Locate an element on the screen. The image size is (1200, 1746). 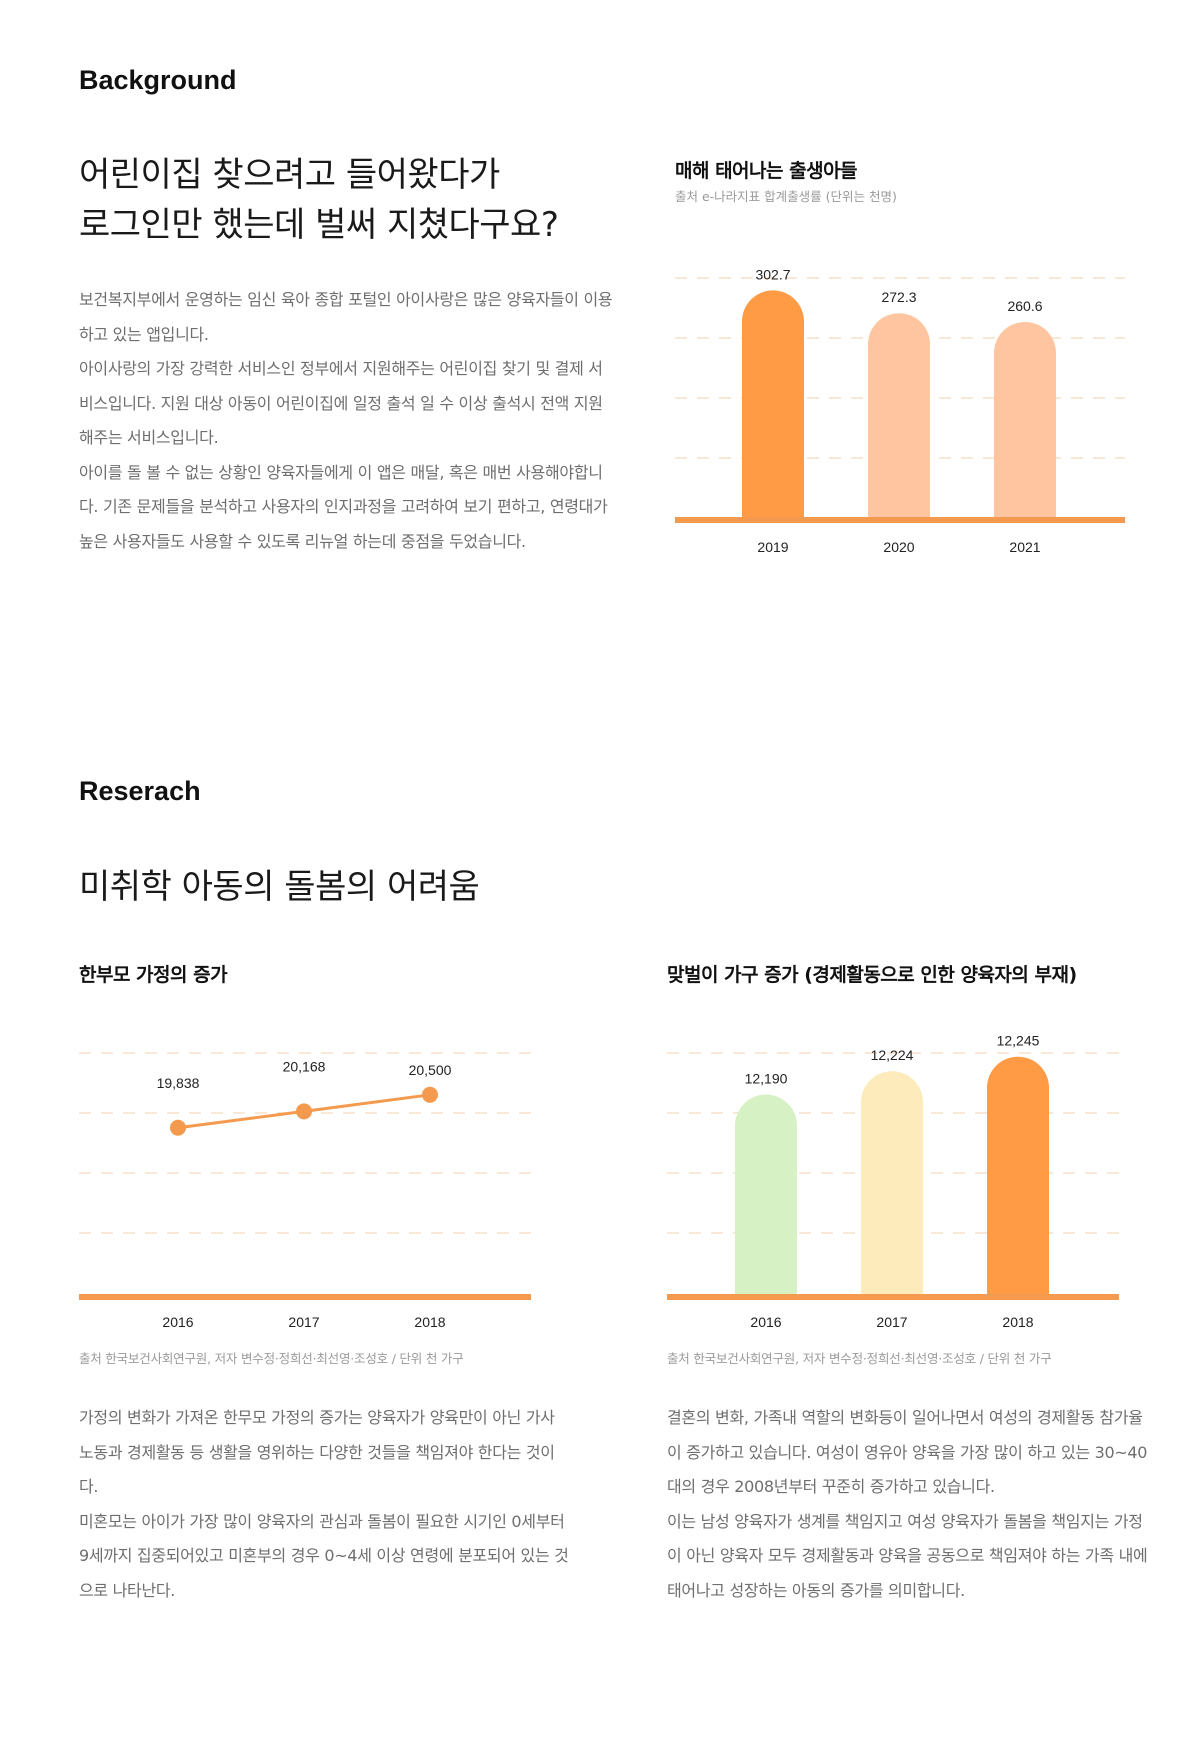
dual-income-chart-baseline is located at coordinates (893, 1297).